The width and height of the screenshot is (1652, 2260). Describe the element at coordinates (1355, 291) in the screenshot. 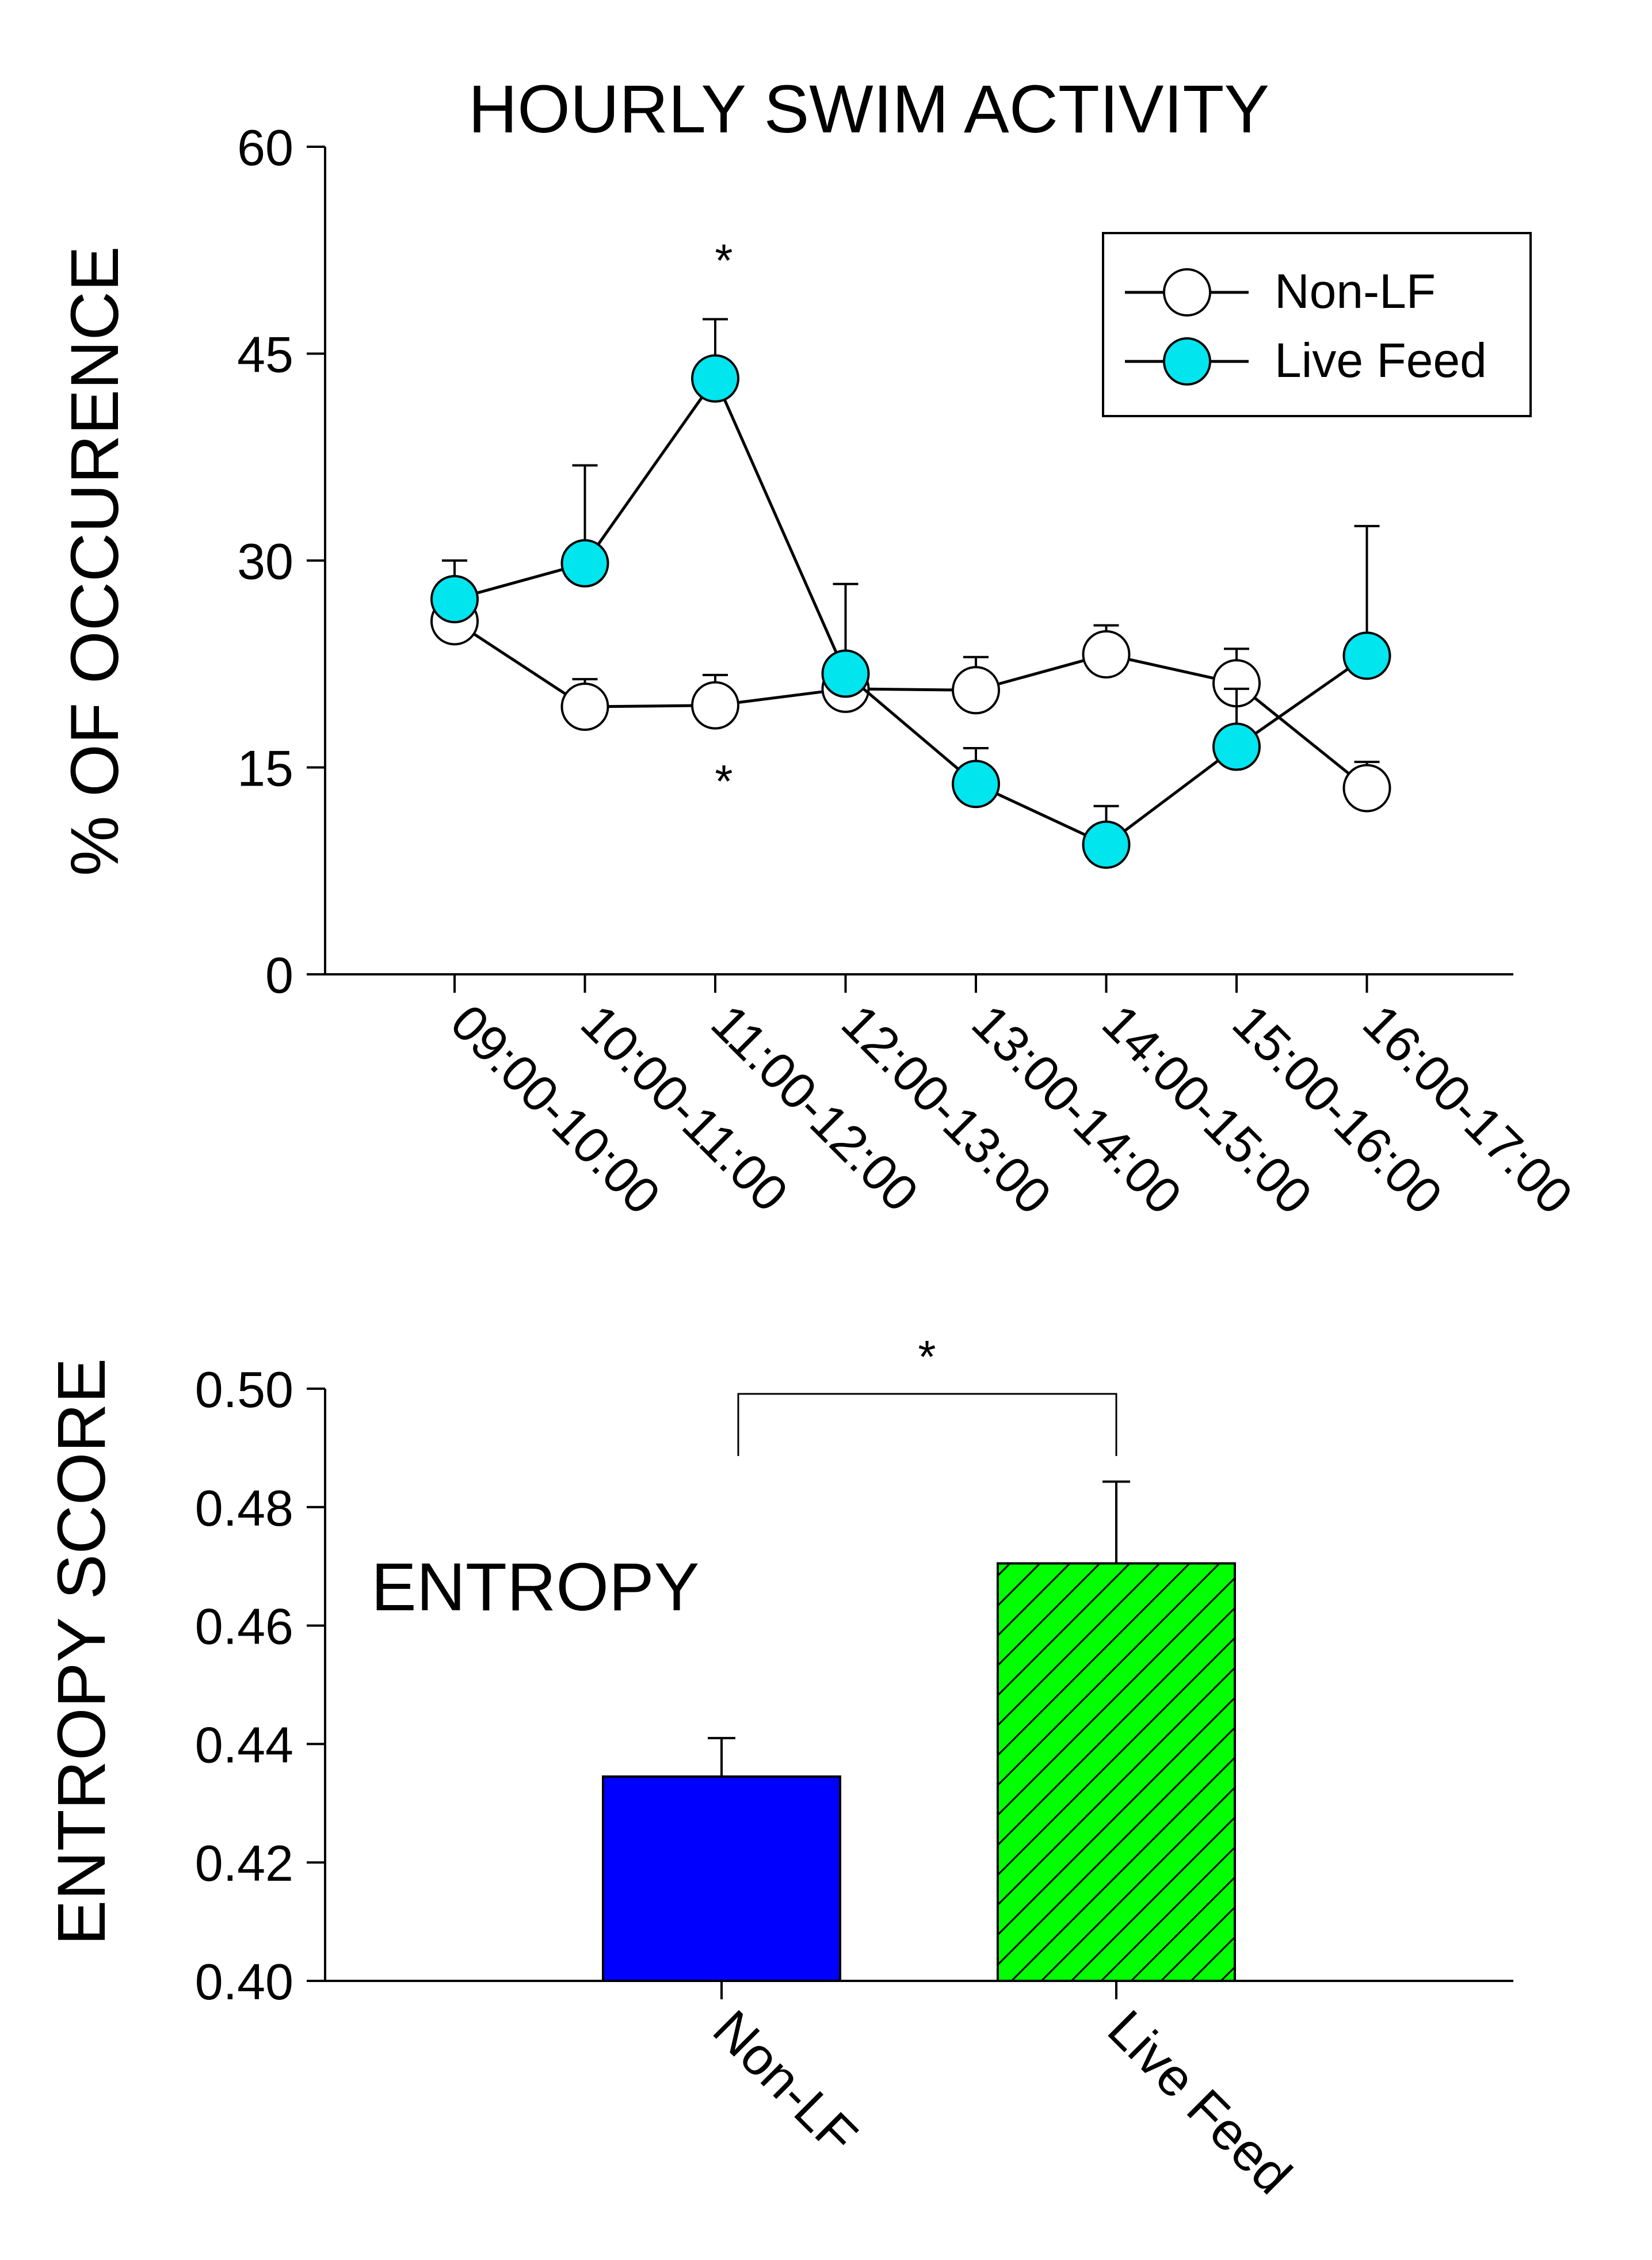

I see `legend-label-non-lf: Non-LF` at that location.